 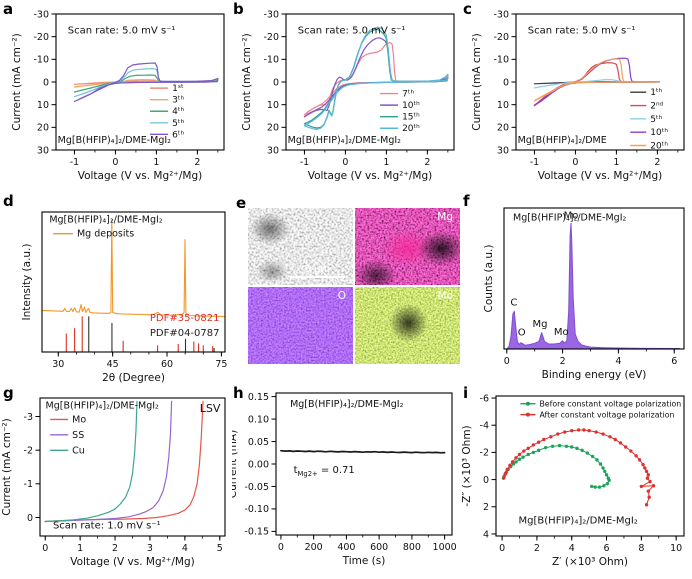 I want to click on panel-e-sem-eds: e 5 μm, so click(x=346, y=290).